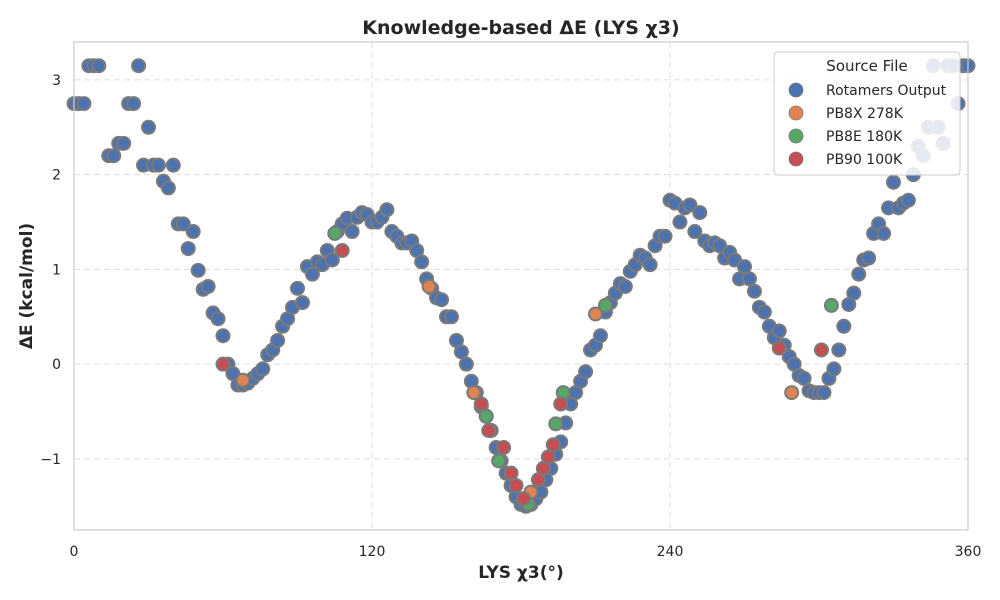 The width and height of the screenshot is (1000, 600). I want to click on legend-box, so click(867, 113).